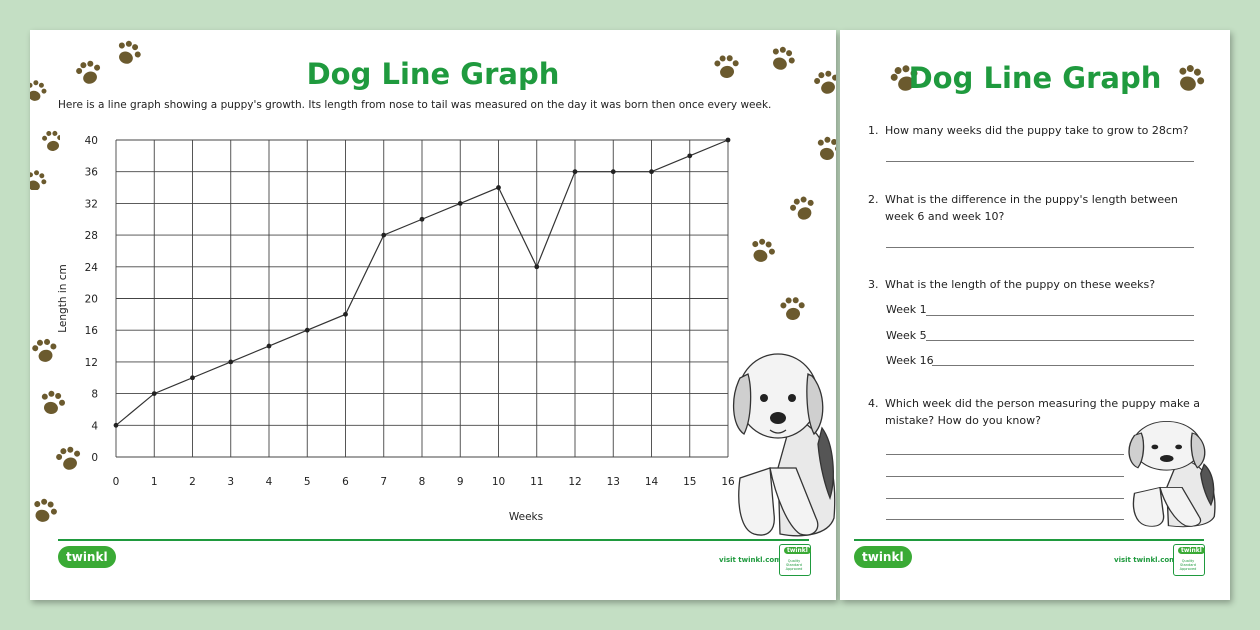  What do you see at coordinates (92, 268) in the screenshot?
I see `y-tick-label: 24` at bounding box center [92, 268].